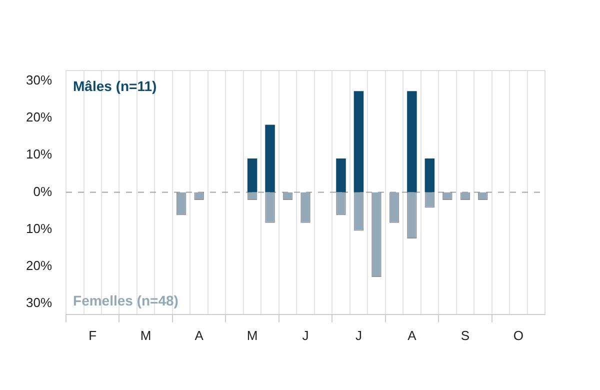  Describe the element at coordinates (125, 300) in the screenshot. I see `text: Femelles (n=48)` at that location.